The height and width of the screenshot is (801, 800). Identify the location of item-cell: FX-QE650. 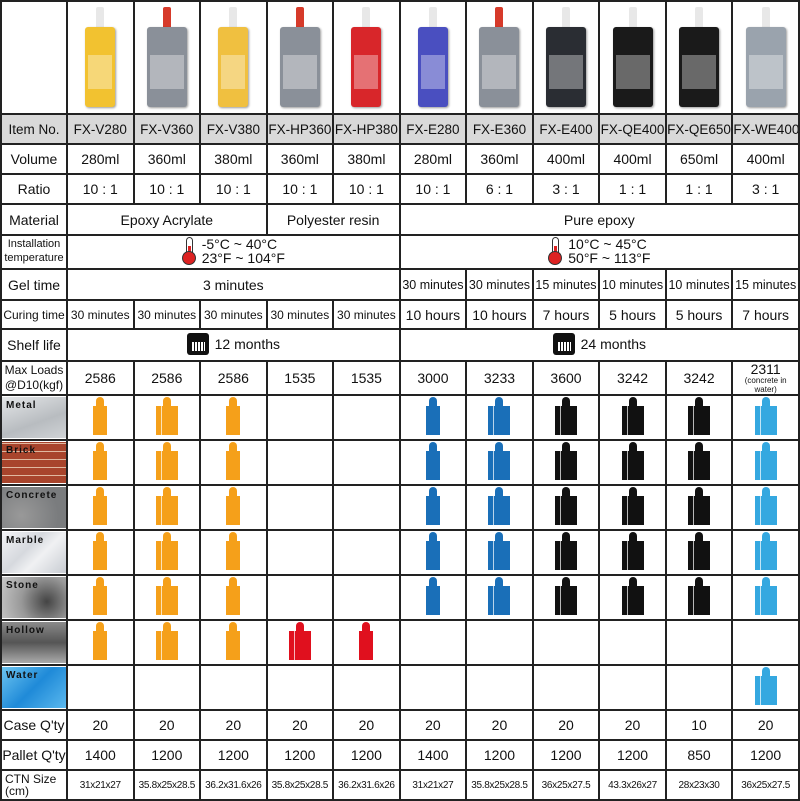
(699, 129).